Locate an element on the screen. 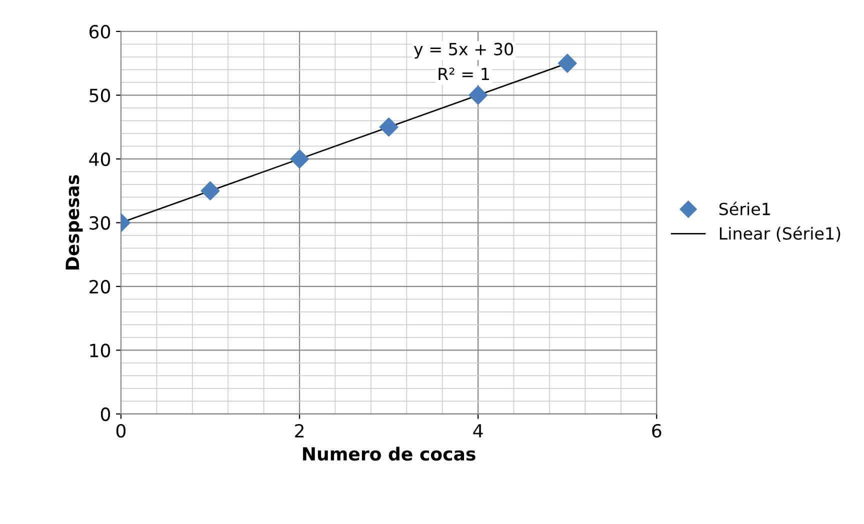 This screenshot has width=864, height=524. y-tick-label: 40 is located at coordinates (99, 159).